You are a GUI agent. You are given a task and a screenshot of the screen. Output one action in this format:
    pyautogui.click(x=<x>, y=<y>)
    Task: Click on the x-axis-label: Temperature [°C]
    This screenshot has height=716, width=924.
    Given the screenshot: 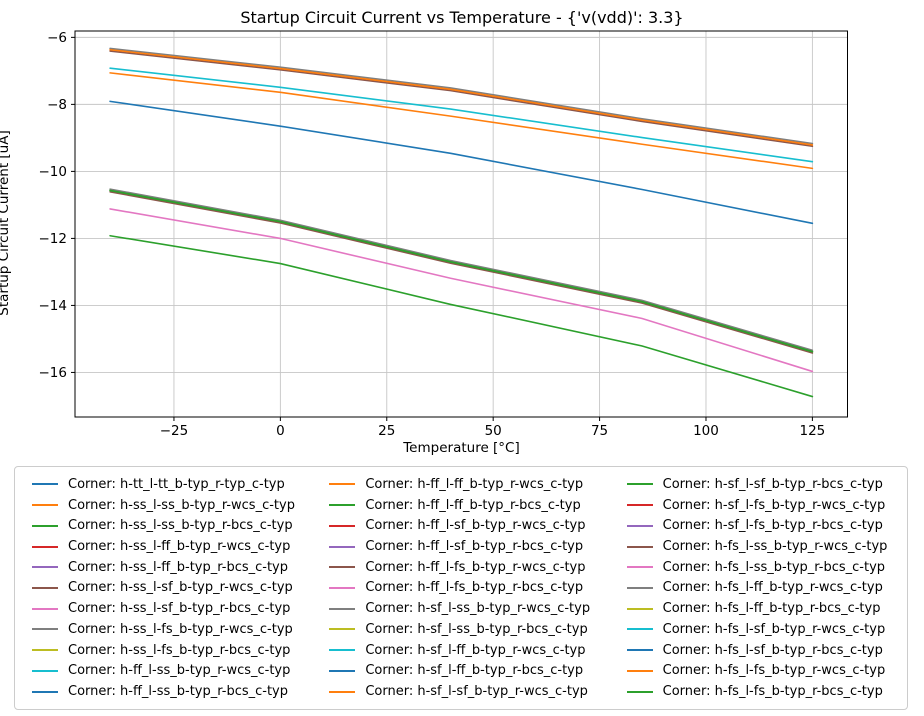 What is the action you would take?
    pyautogui.click(x=461, y=448)
    